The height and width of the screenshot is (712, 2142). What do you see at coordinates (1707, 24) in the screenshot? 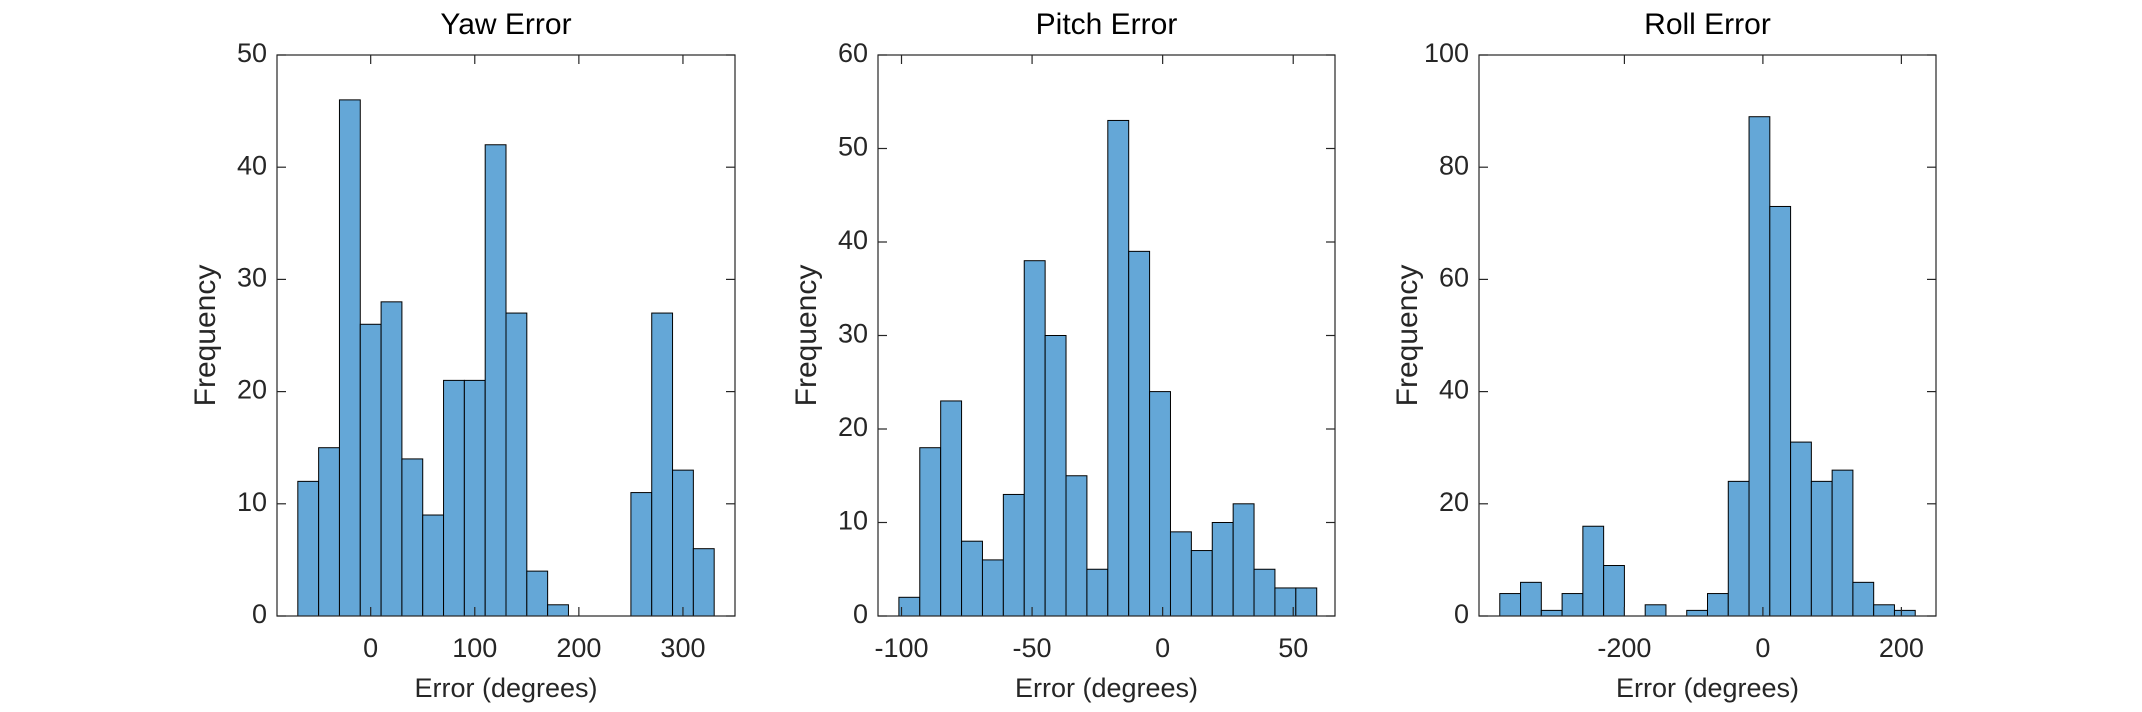
I see `chart-title: Roll Error` at bounding box center [1707, 24].